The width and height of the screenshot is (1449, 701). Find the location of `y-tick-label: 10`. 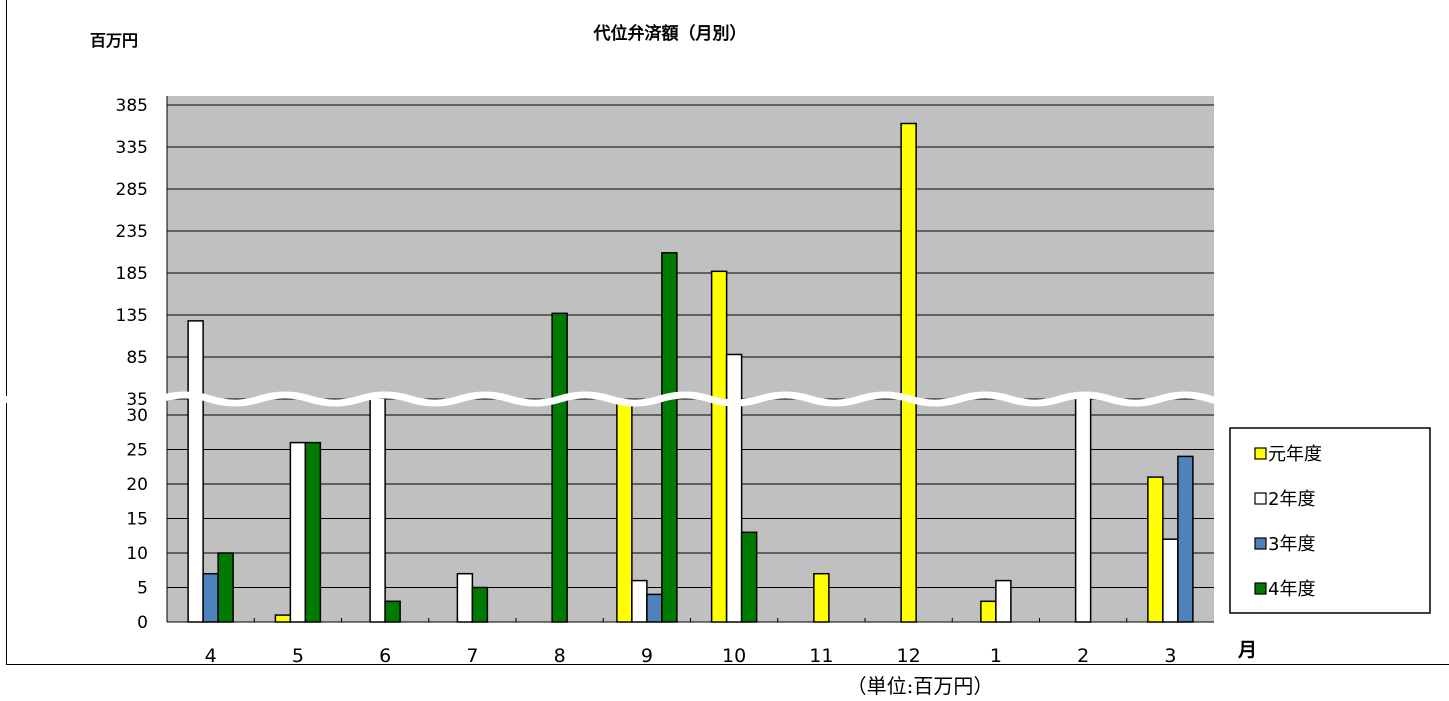

y-tick-label: 10 is located at coordinates (137, 554).